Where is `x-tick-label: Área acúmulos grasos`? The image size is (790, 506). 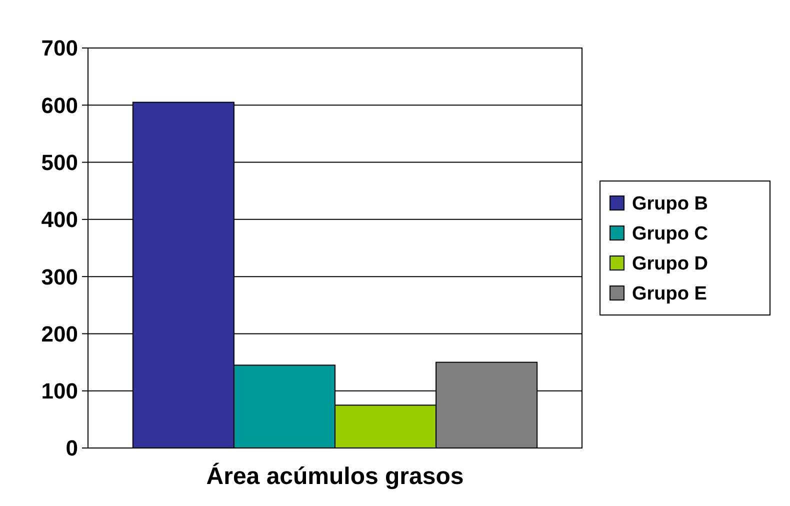
x-tick-label: Área acúmulos grasos is located at coordinates (335, 476).